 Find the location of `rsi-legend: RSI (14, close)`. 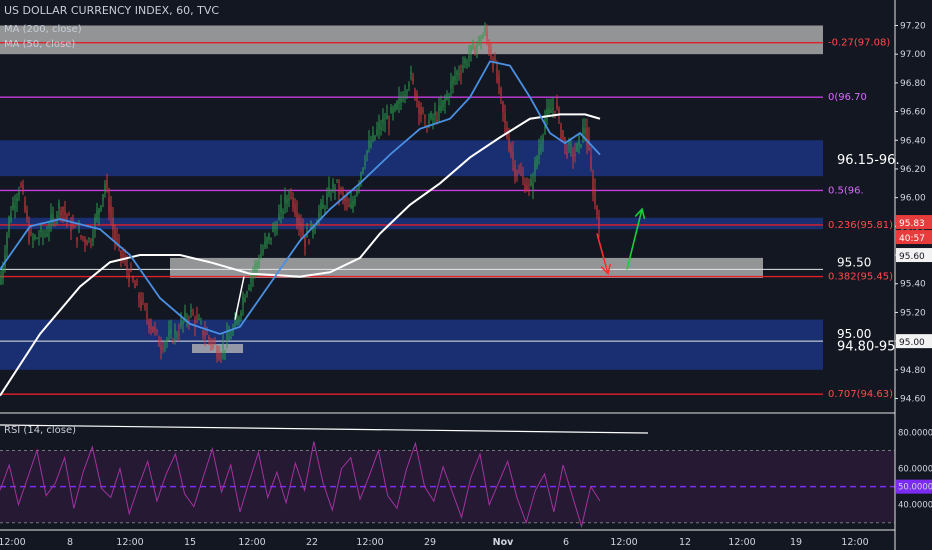

rsi-legend: RSI (14, close) is located at coordinates (40, 430).